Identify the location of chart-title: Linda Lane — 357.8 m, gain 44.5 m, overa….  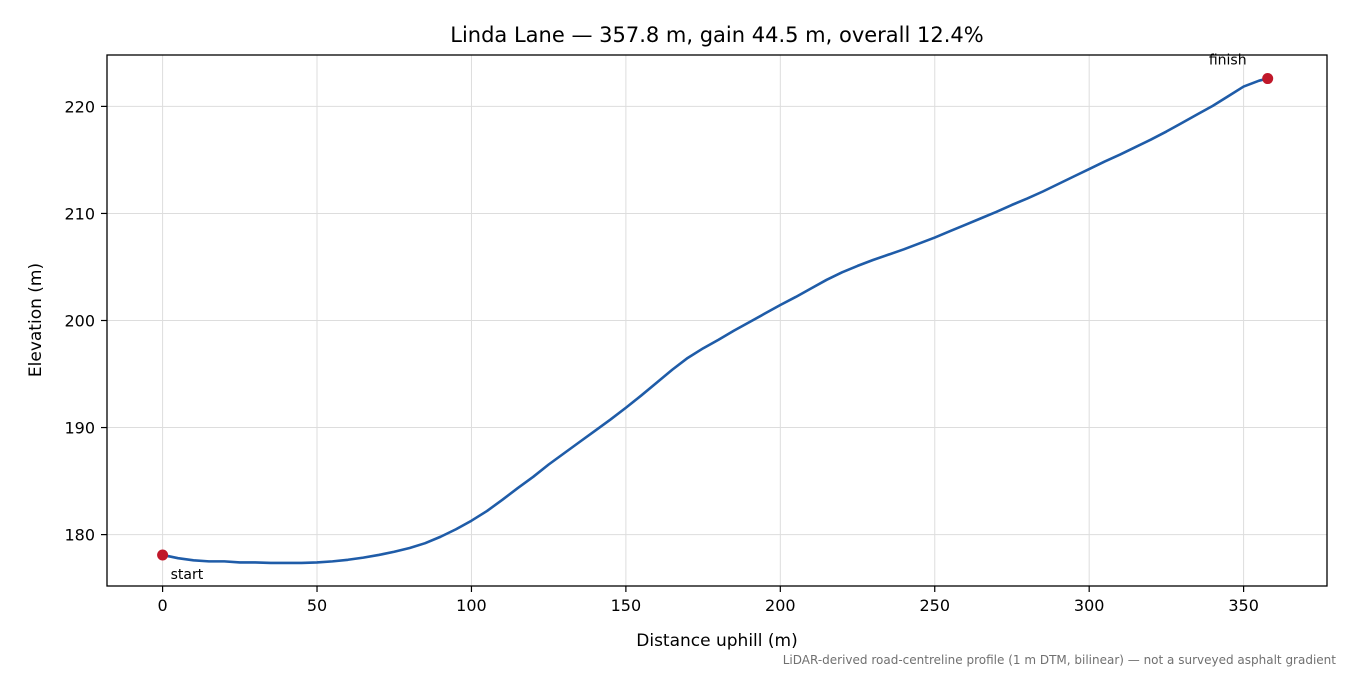
(716, 35).